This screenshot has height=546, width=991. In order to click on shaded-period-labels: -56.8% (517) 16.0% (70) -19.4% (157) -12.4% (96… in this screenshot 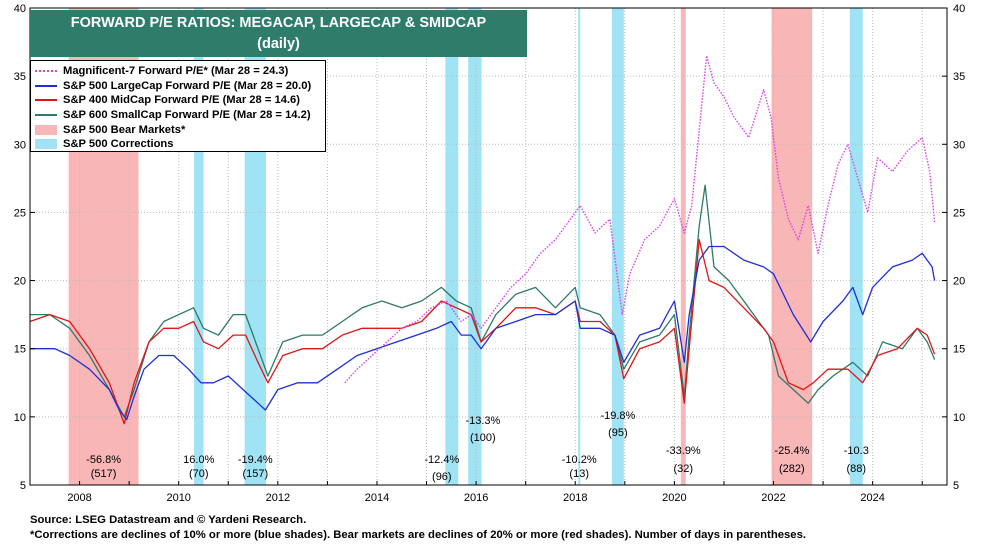, I will do `click(477, 446)`.